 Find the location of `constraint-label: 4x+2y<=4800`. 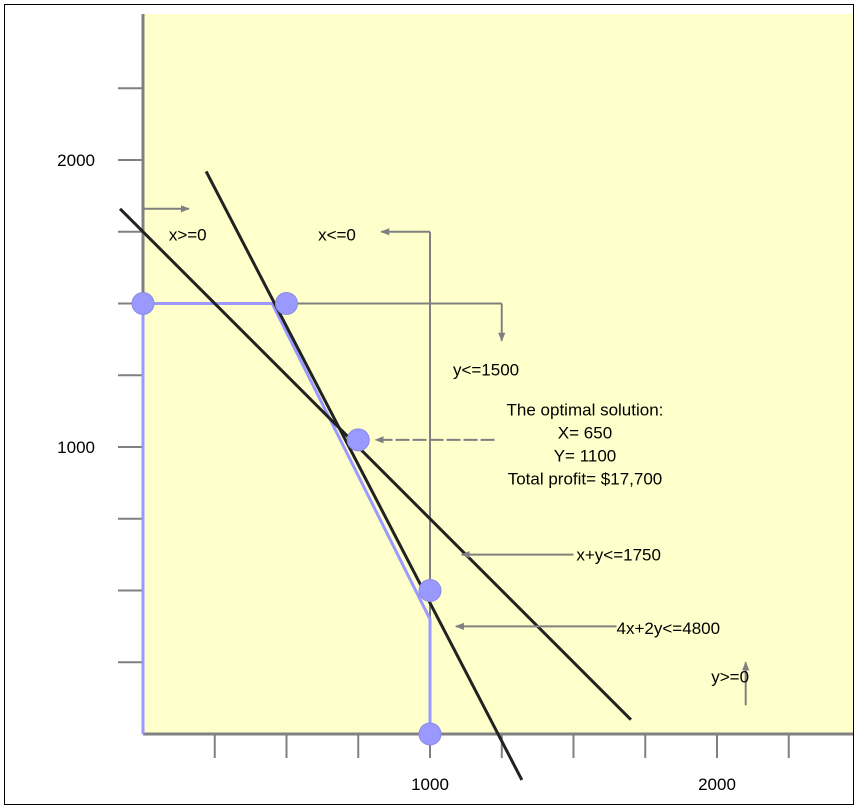

constraint-label: 4x+2y<=4800 is located at coordinates (669, 628).